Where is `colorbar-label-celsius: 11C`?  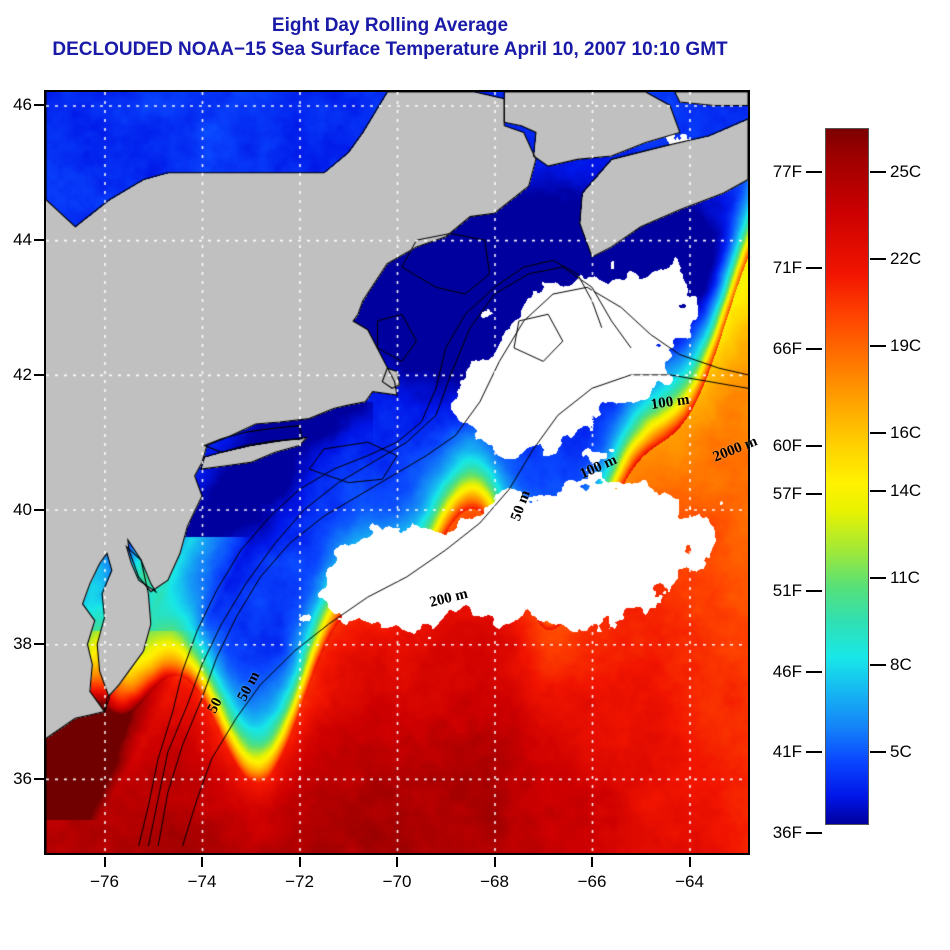
colorbar-label-celsius: 11C is located at coordinates (905, 578).